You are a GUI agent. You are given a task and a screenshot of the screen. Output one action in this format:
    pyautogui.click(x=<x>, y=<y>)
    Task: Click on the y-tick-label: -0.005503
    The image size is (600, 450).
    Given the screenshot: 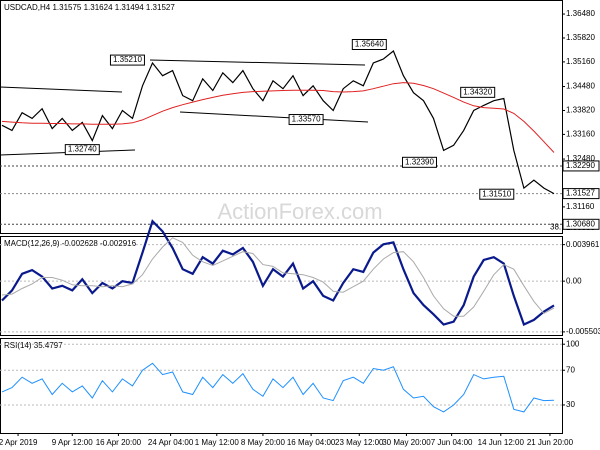 What is the action you would take?
    pyautogui.click(x=583, y=331)
    